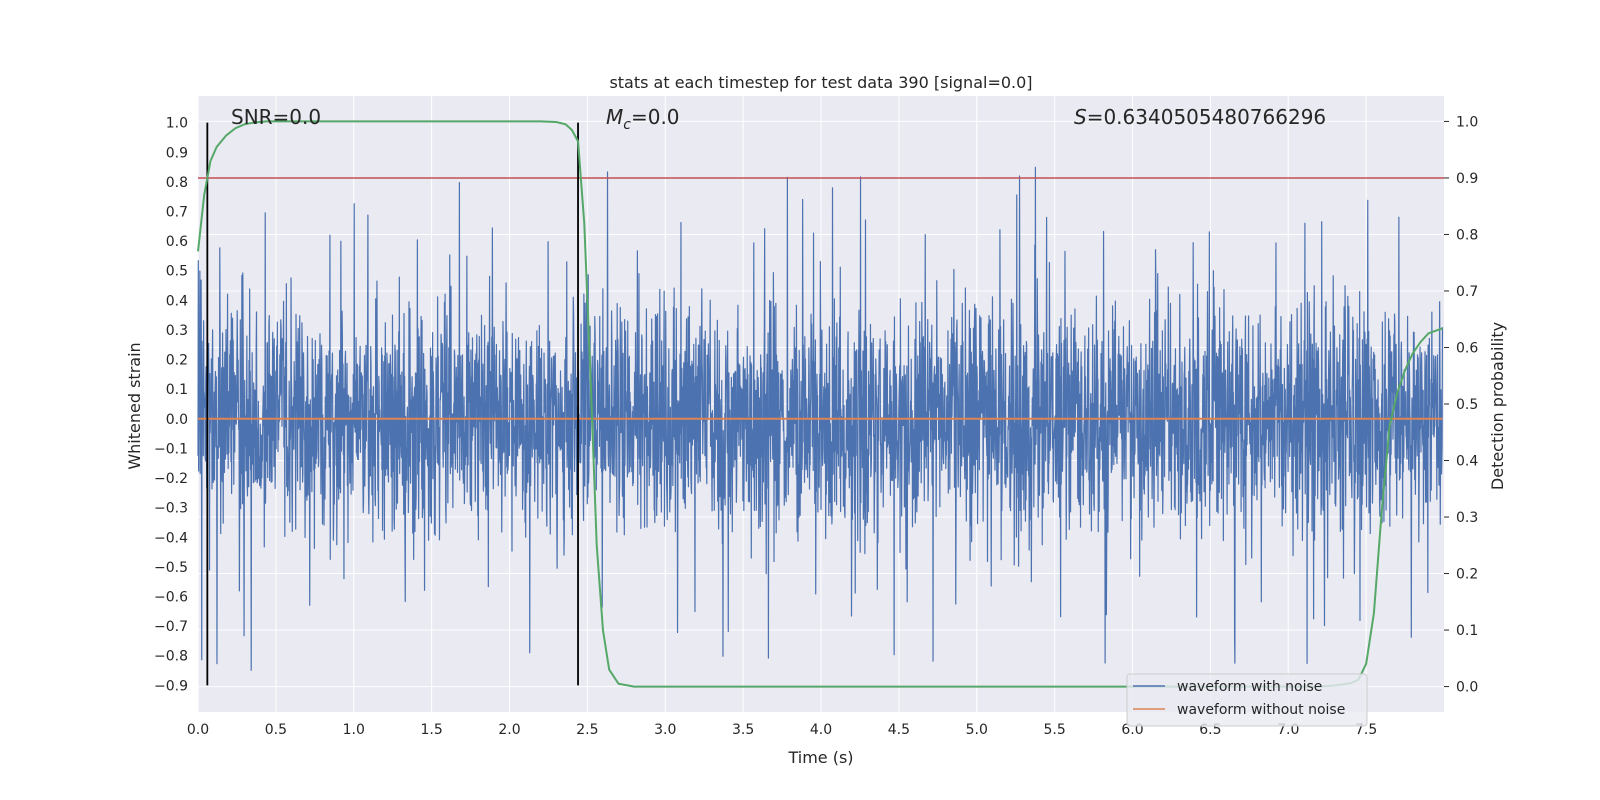 The width and height of the screenshot is (1600, 800). Describe the element at coordinates (276, 117) in the screenshot. I see `snr-annotation: SNR=0.0` at that location.